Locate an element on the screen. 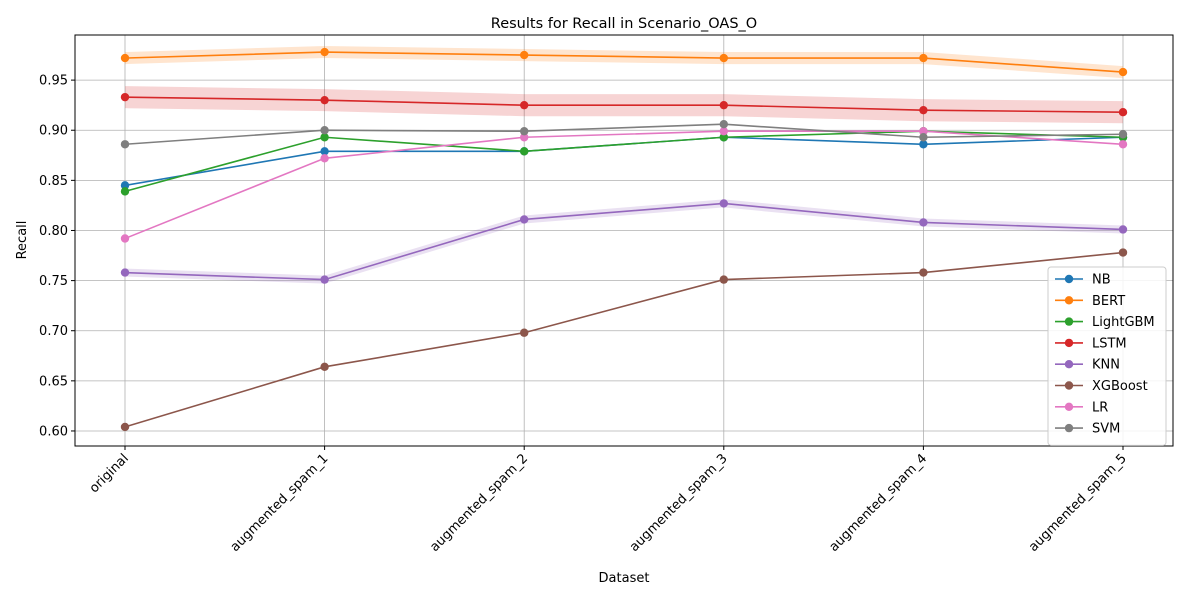  series-lightgbm is located at coordinates (624, 161).